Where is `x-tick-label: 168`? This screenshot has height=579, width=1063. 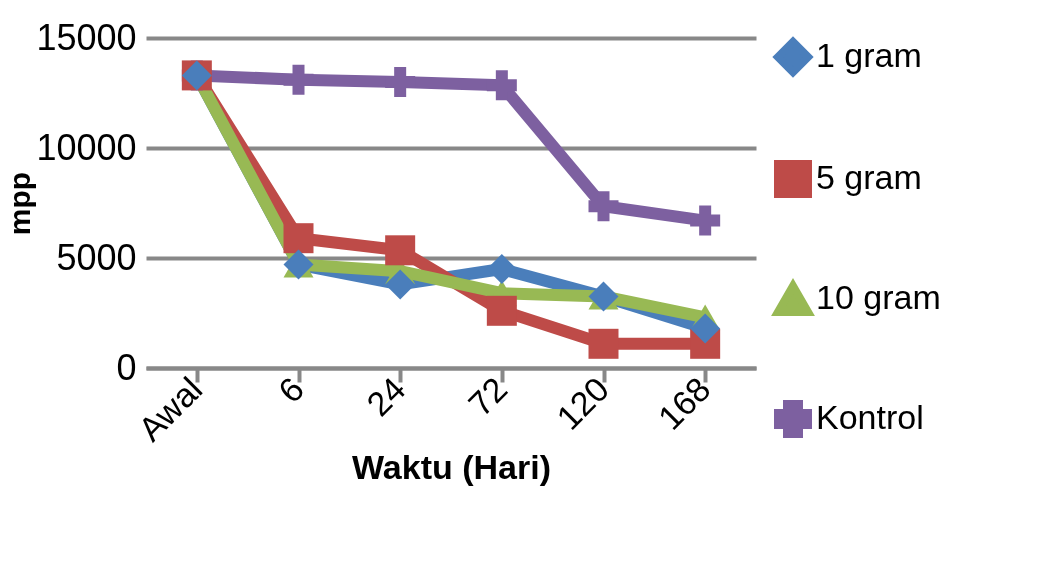 x-tick-label: 168 is located at coordinates (684, 403).